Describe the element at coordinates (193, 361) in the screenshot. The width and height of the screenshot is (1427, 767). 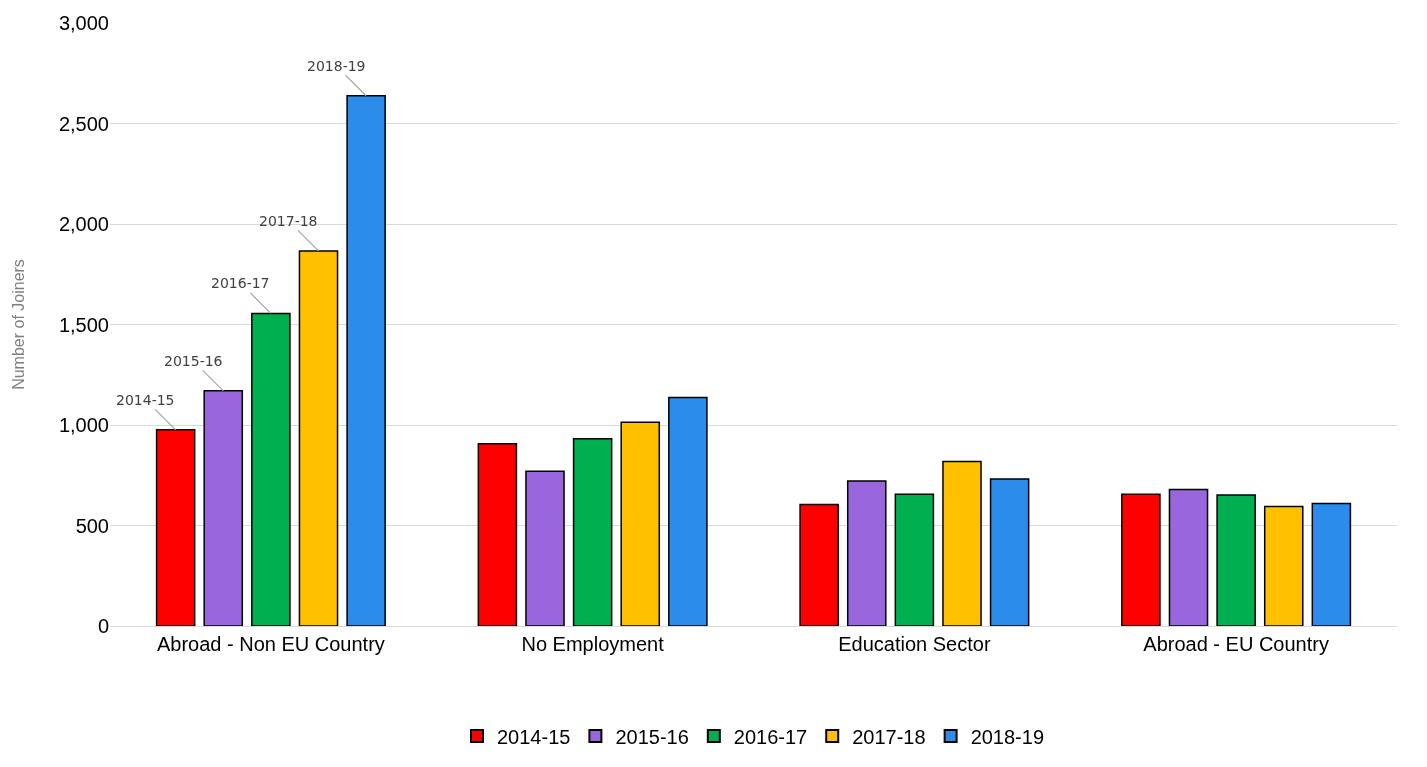
I see `text: 2015-16` at that location.